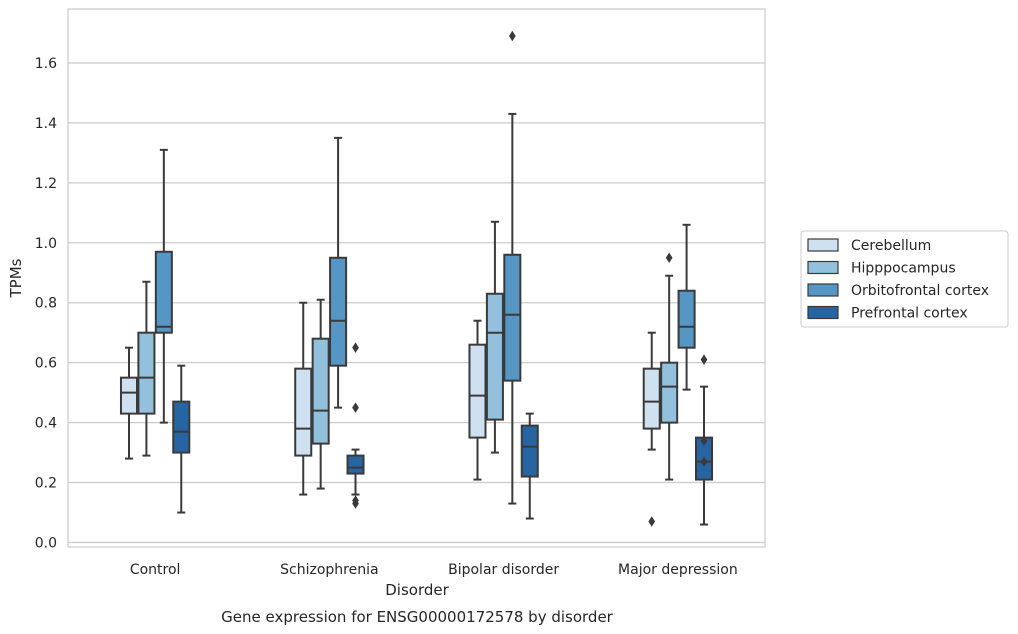 The width and height of the screenshot is (1018, 634). Describe the element at coordinates (46, 424) in the screenshot. I see `y-tick-label: 0.4` at that location.